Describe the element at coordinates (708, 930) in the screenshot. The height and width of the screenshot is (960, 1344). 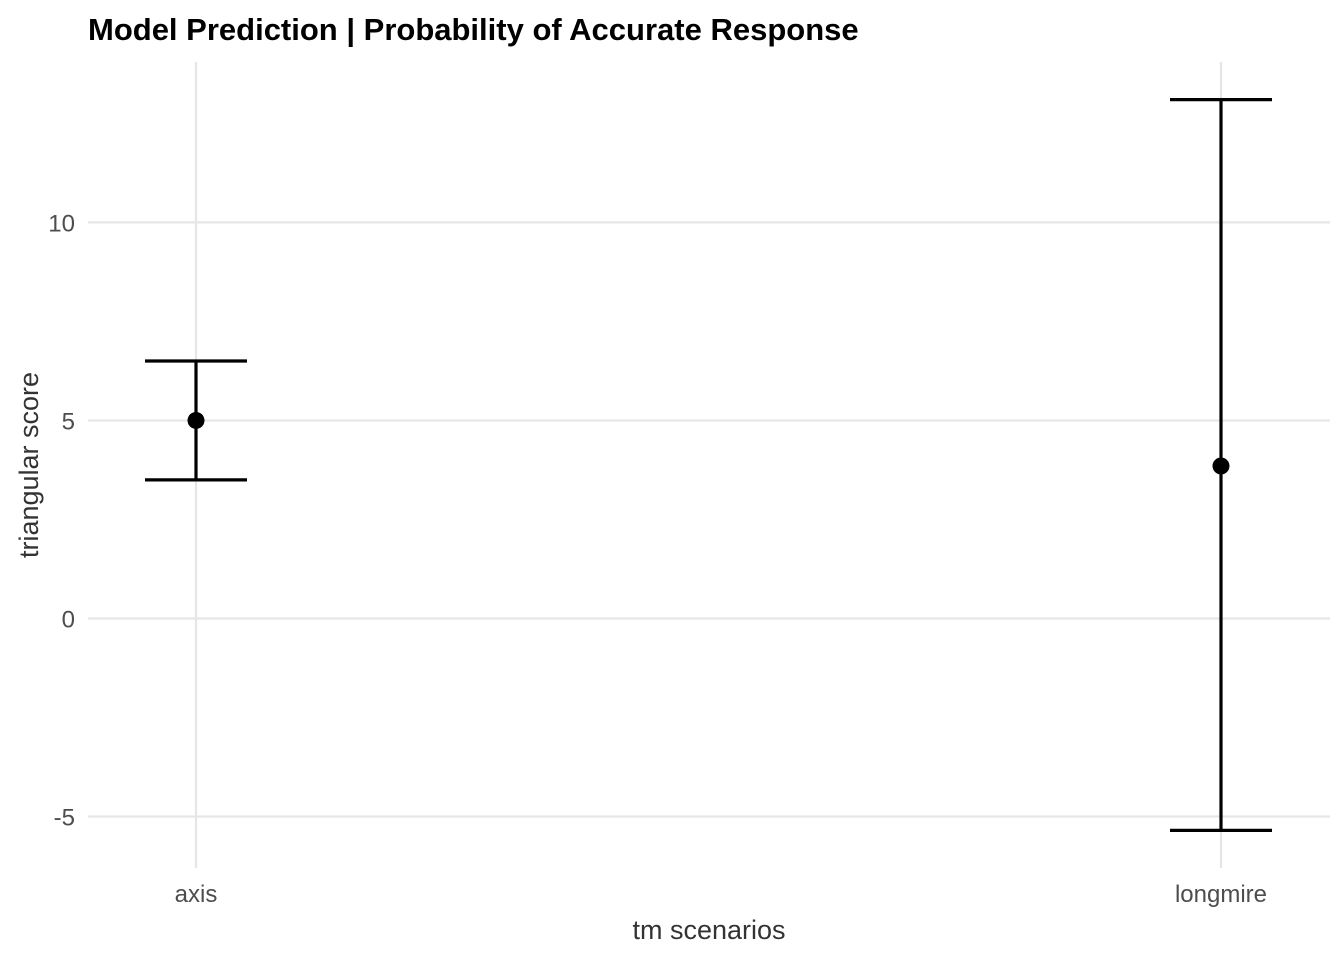
I see `x-axis-title: tm scenarios` at that location.